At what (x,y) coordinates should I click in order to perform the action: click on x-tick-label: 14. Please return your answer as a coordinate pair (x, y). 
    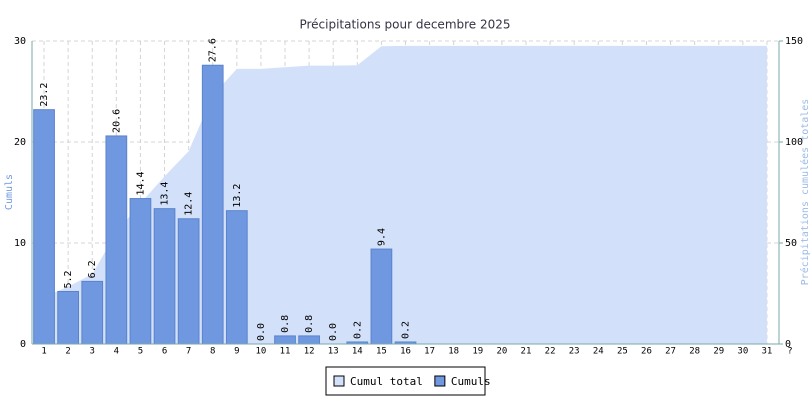
    Looking at the image, I should click on (357, 352).